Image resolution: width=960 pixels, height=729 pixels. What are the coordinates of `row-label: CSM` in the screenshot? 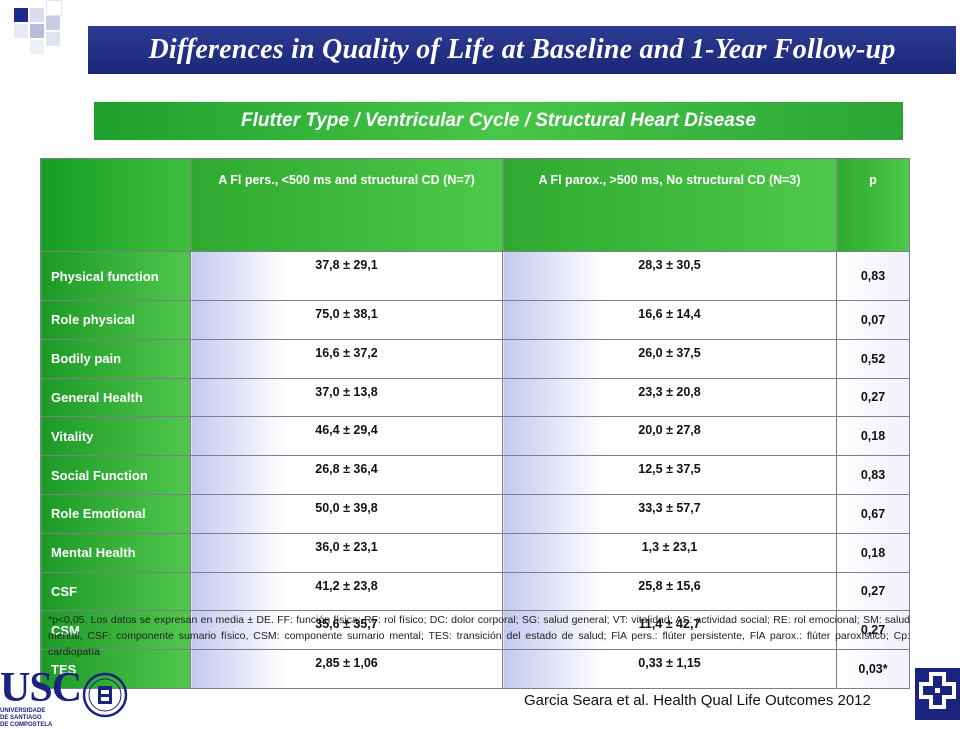 It's located at (115, 630).